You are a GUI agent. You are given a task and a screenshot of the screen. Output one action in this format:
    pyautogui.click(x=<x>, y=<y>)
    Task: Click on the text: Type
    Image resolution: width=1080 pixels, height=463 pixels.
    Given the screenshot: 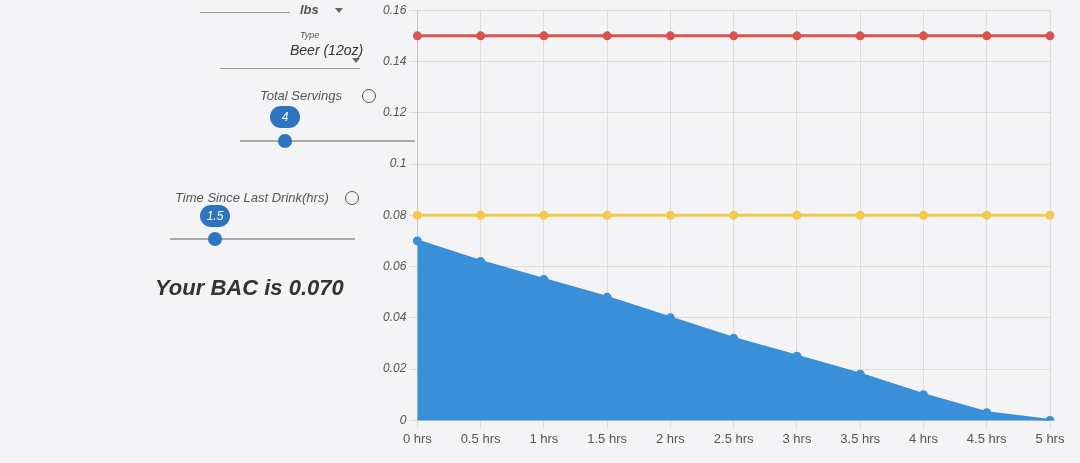 What is the action you would take?
    pyautogui.click(x=310, y=35)
    